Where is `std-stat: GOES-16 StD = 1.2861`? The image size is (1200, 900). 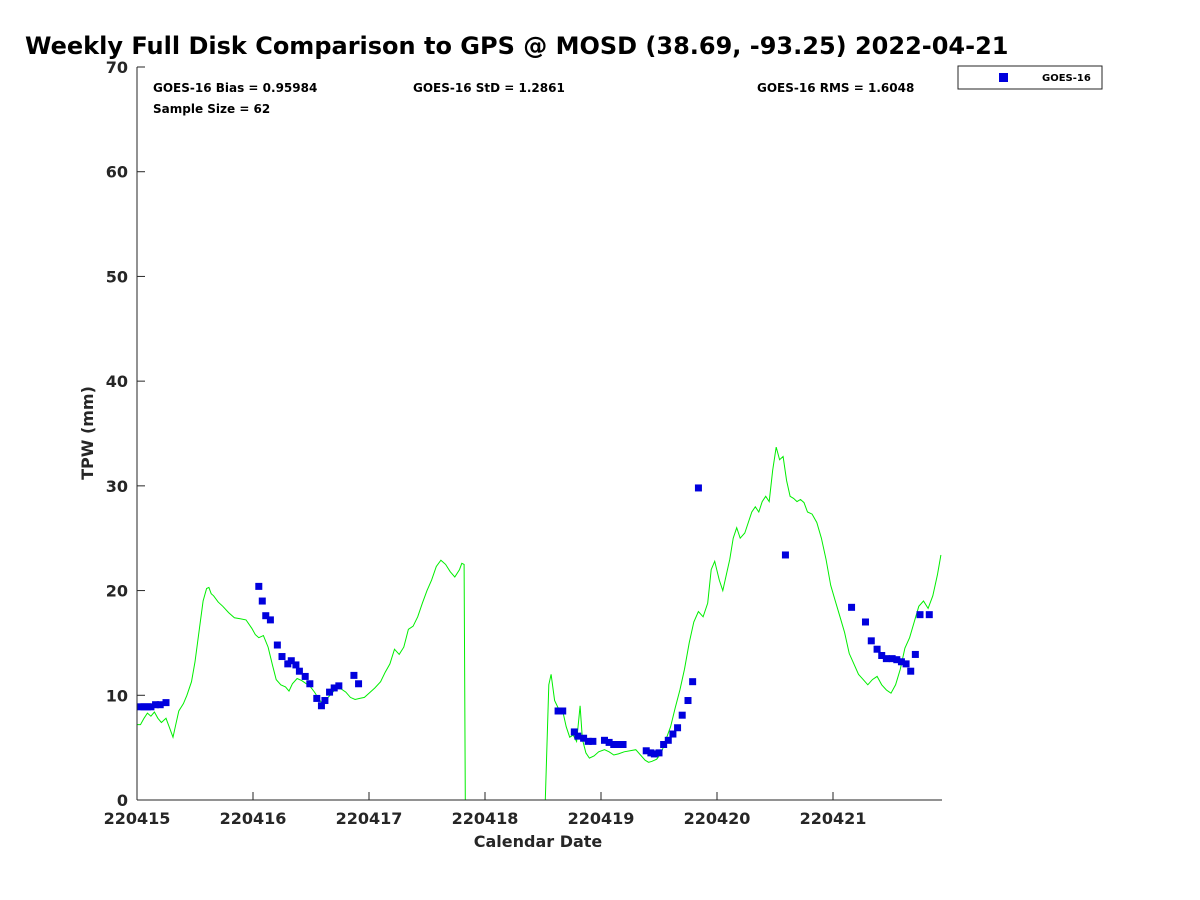
std-stat: GOES-16 StD = 1.2861 is located at coordinates (489, 88).